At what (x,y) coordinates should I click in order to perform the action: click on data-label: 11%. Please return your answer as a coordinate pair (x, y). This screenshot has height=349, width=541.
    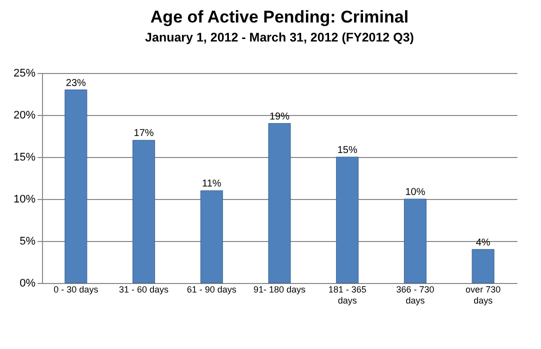
    Looking at the image, I should click on (212, 184).